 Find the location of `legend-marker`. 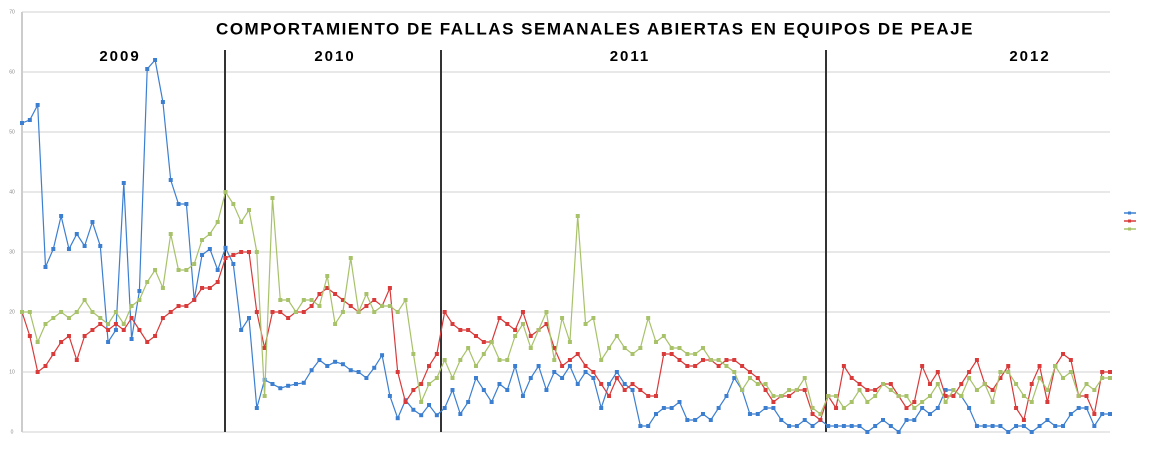

legend-marker is located at coordinates (1129, 213).